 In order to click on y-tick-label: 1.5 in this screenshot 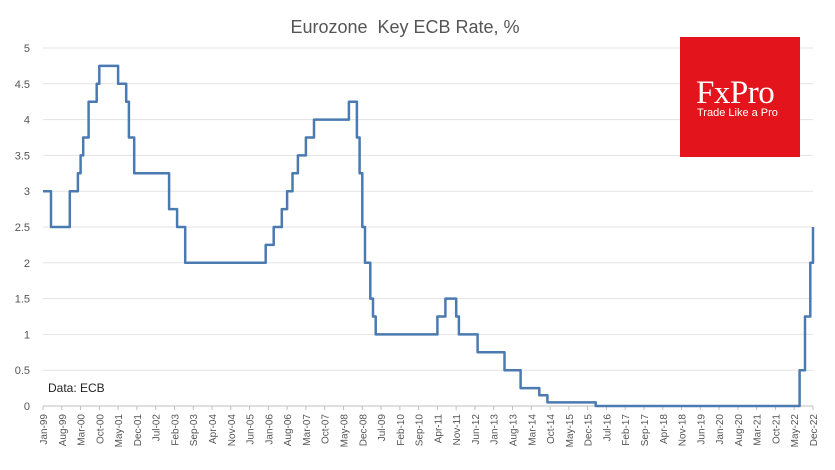, I will do `click(22, 300)`.